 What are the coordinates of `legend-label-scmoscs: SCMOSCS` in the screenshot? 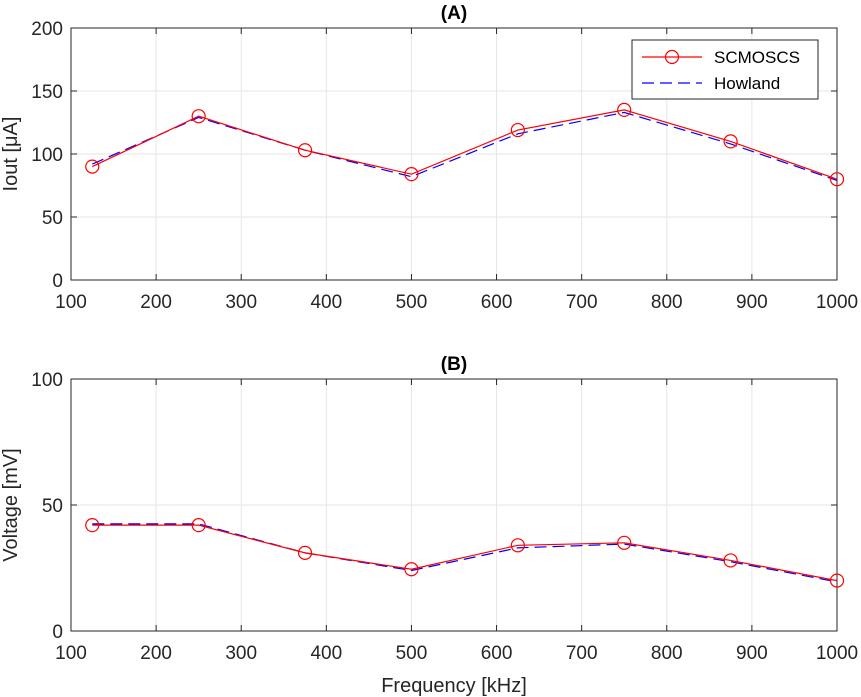 It's located at (757, 57).